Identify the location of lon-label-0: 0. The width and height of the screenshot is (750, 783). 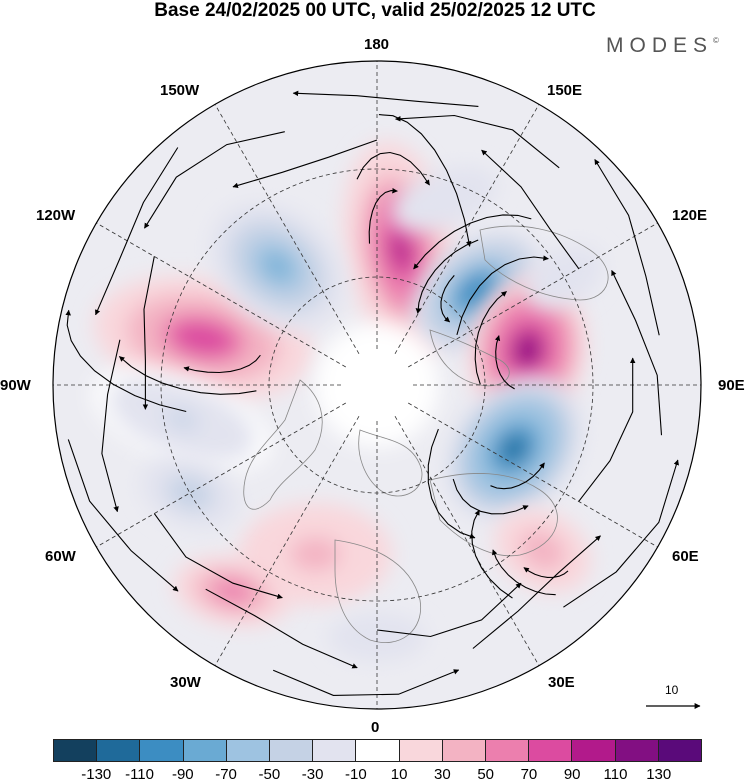
(375, 727).